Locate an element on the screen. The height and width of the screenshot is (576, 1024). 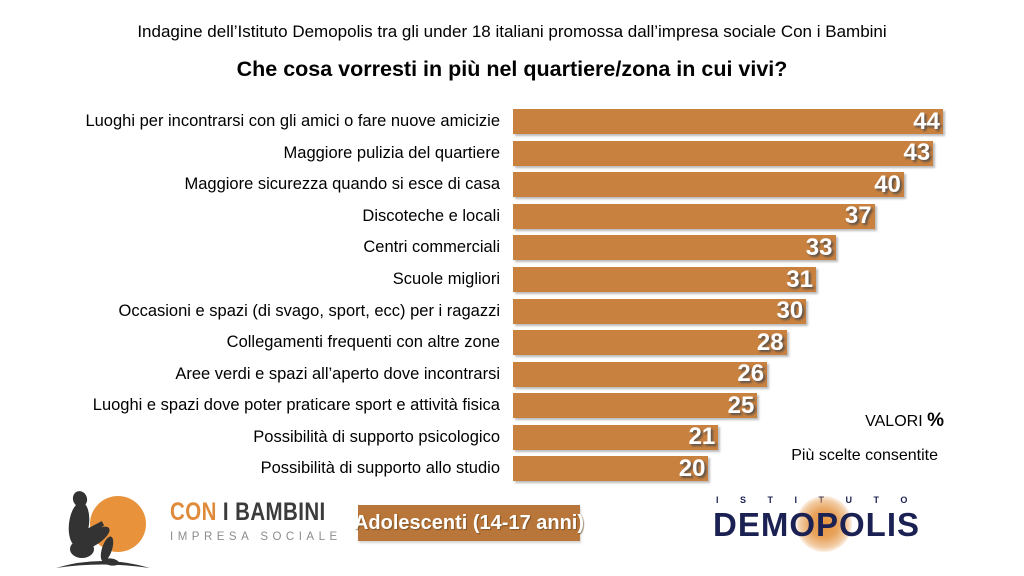
bar-value: 26 is located at coordinates (751, 374).